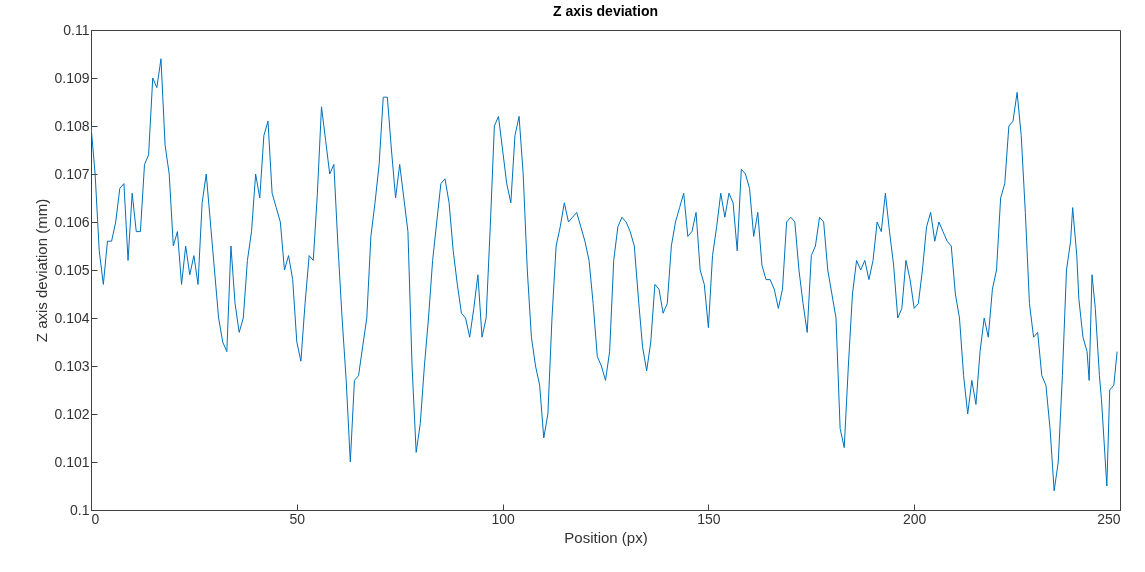 The height and width of the screenshot is (572, 1145). I want to click on x-tick-label: 0, so click(95, 518).